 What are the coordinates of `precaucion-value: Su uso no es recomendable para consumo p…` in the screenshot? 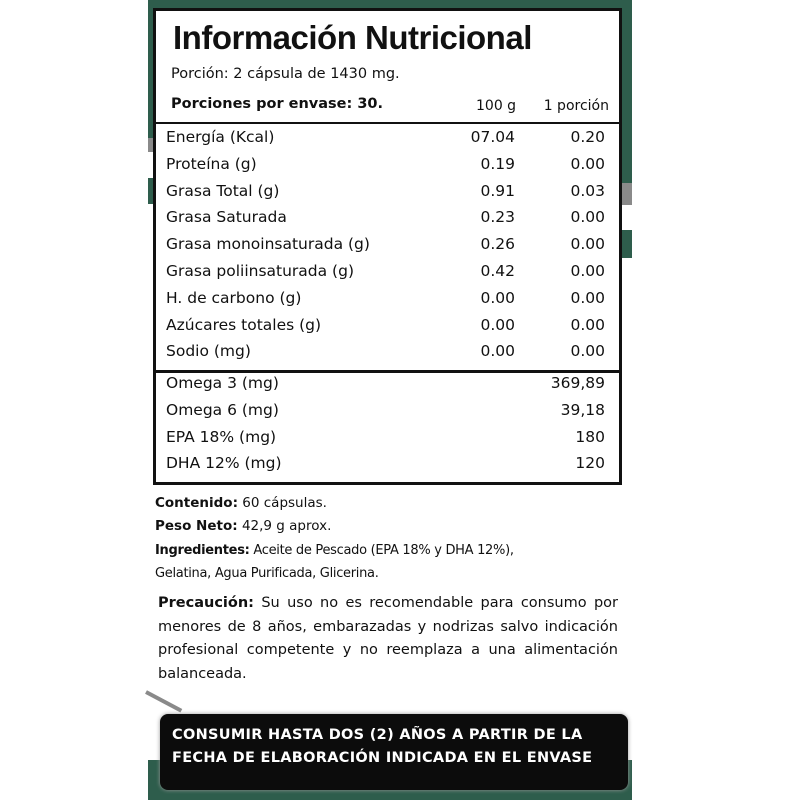 It's located at (388, 638).